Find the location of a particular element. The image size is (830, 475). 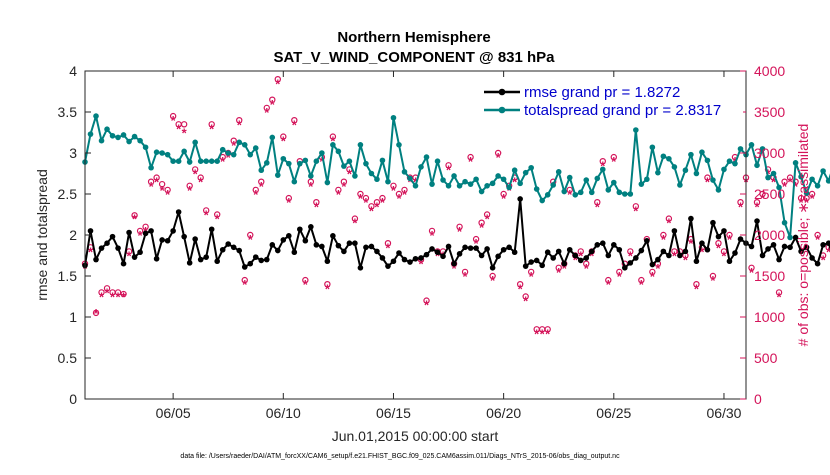

chart-title: Northern Hemisphere is located at coordinates (413, 37).